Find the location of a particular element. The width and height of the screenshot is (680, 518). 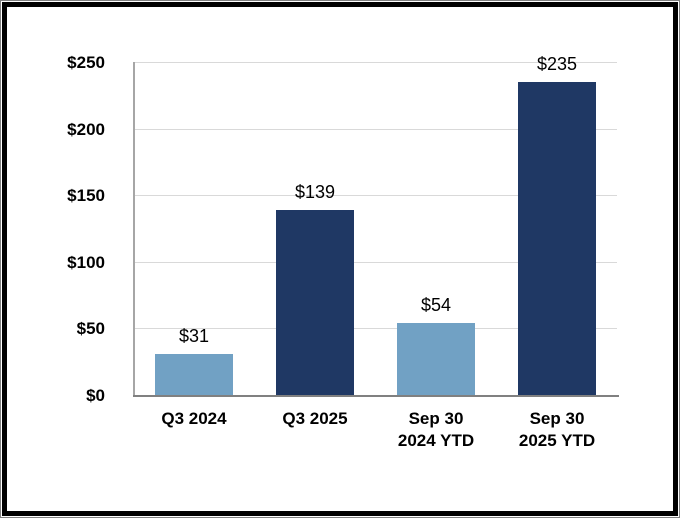

y-axis-tick-label: $0 is located at coordinates (95, 395).